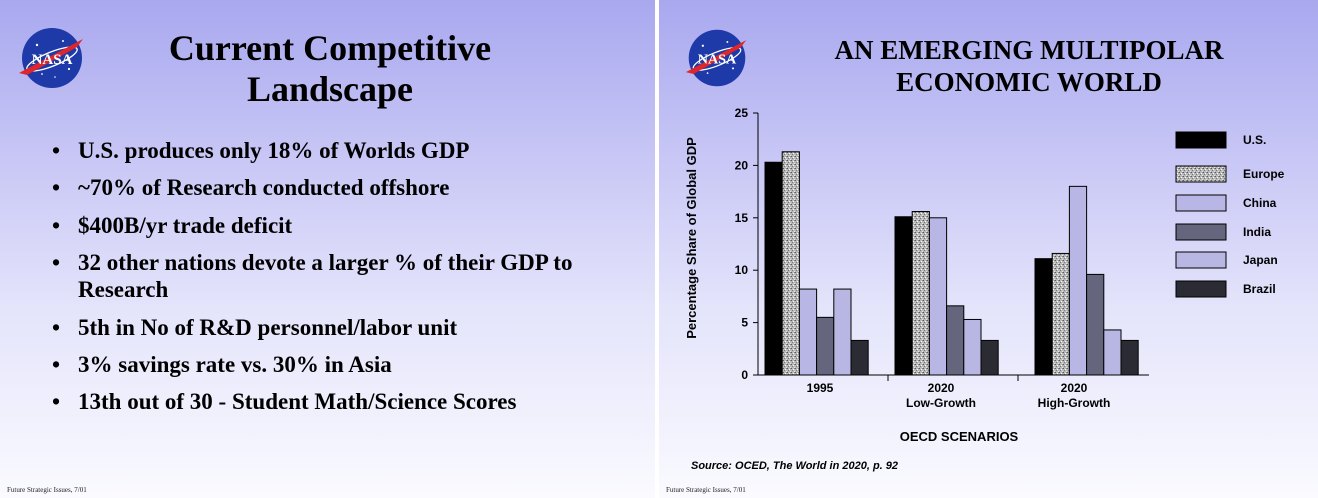 Image resolution: width=1318 pixels, height=498 pixels. What do you see at coordinates (820, 388) in the screenshot?
I see `x-tick-label: 1995` at bounding box center [820, 388].